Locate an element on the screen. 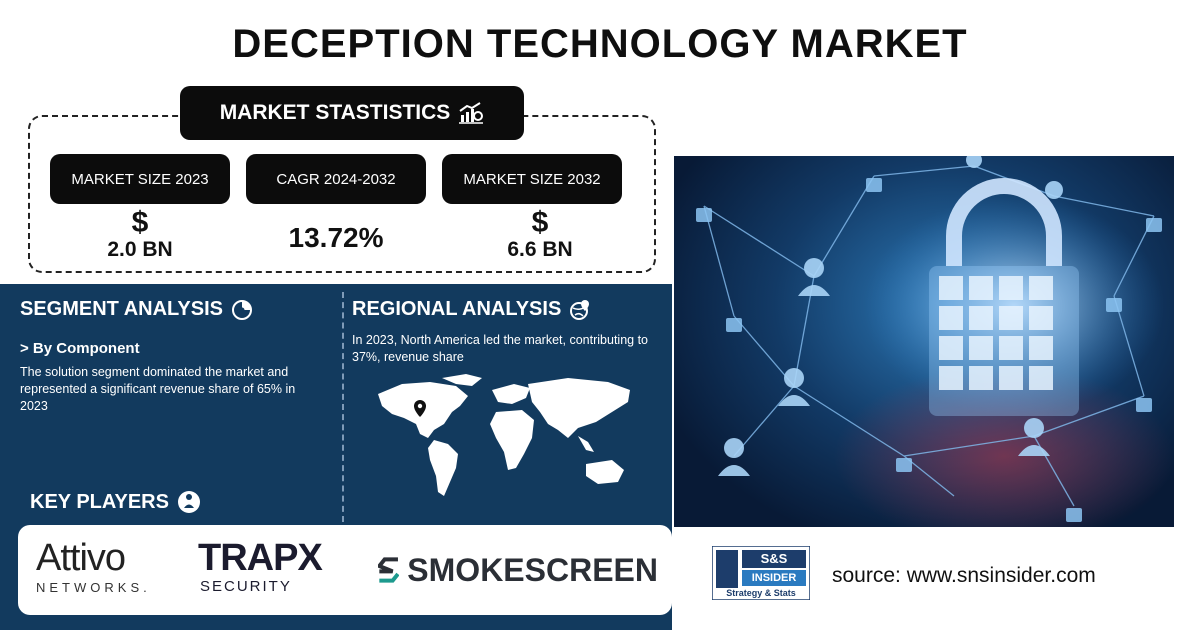 The height and width of the screenshot is (630, 1200). key-players-box is located at coordinates (345, 570).